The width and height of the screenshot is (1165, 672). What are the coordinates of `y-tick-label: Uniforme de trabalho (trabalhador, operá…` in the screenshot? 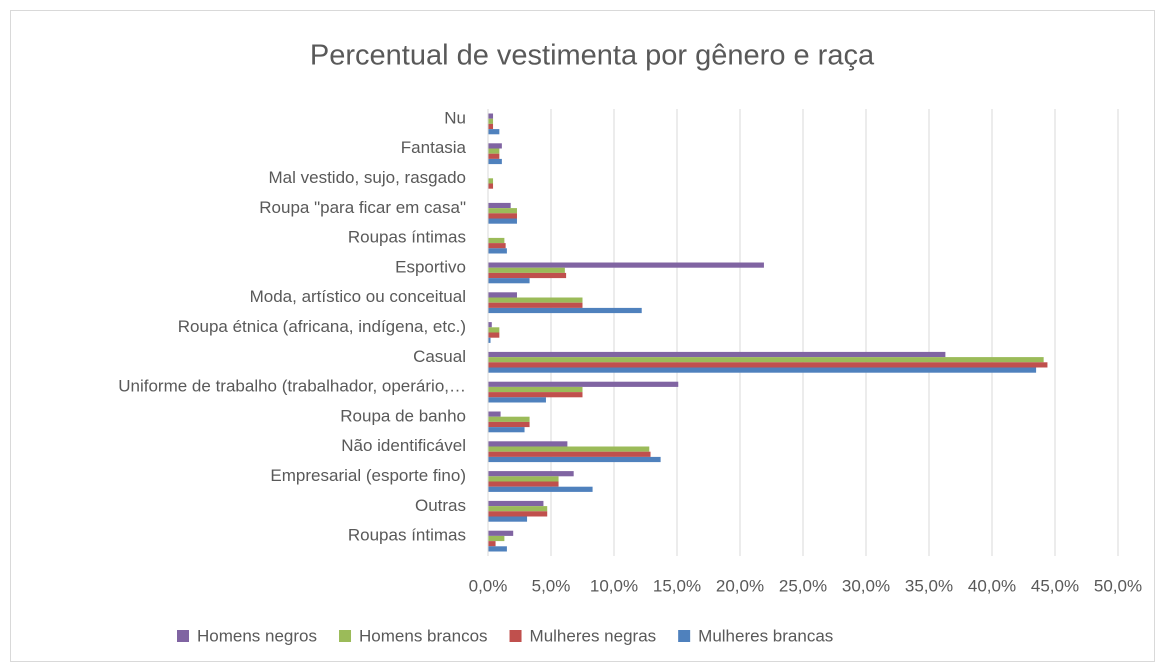 It's located at (292, 386).